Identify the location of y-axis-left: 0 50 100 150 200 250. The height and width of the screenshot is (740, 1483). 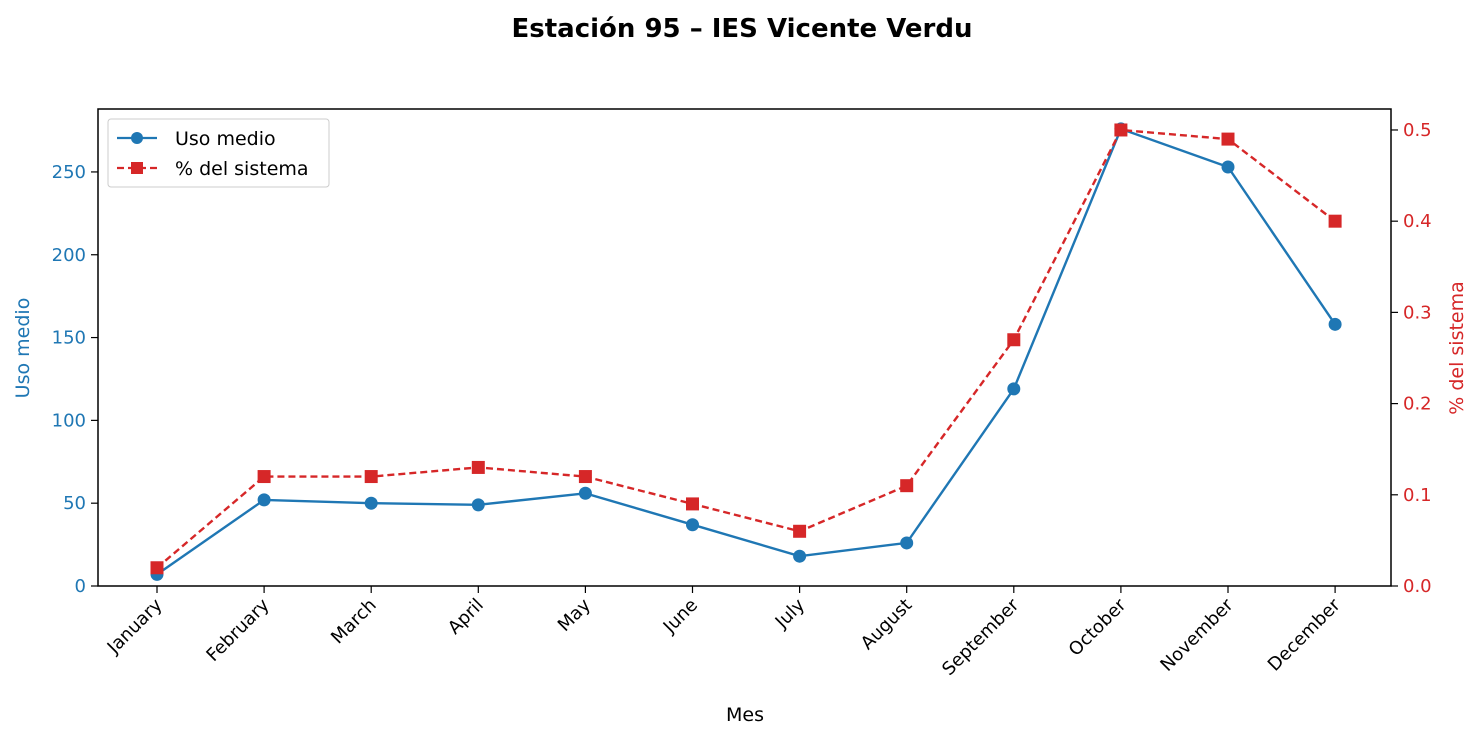
(75, 379).